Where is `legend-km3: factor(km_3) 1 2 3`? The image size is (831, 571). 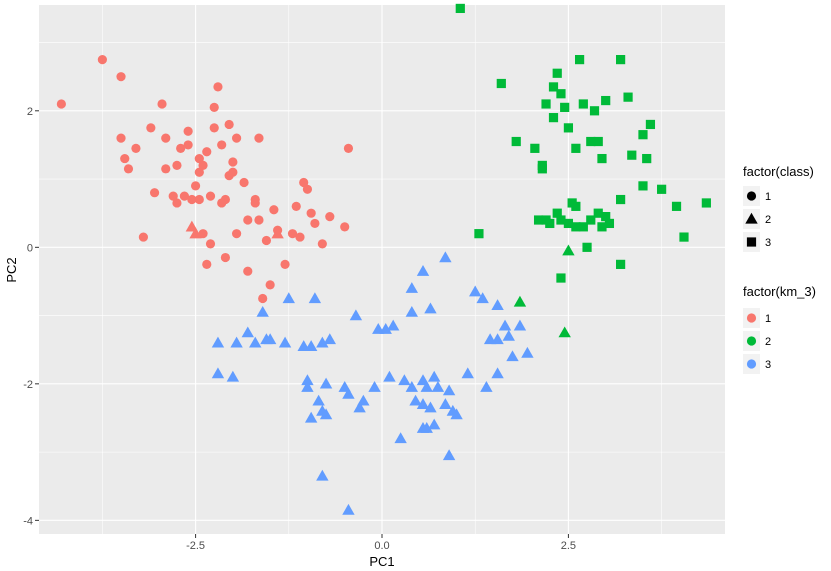 legend-km3: factor(km_3) 1 2 3 is located at coordinates (779, 329).